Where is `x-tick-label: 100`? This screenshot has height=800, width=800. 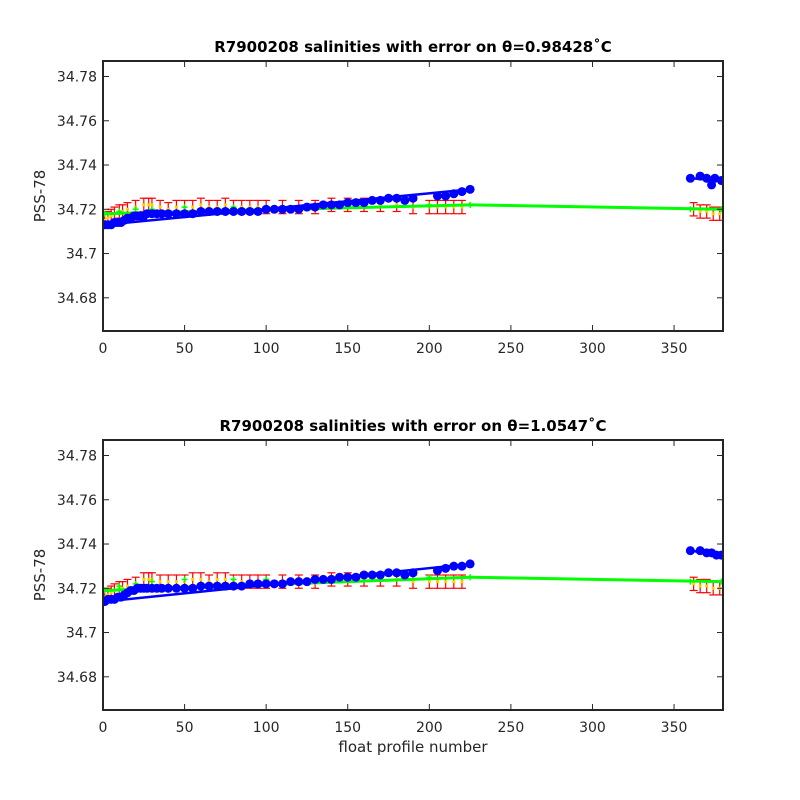 x-tick-label: 100 is located at coordinates (266, 349).